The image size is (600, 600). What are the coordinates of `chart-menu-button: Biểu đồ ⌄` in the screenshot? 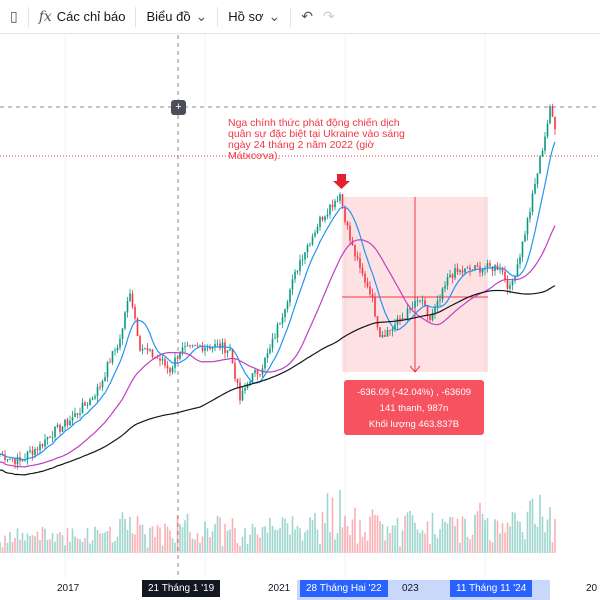 It's located at (176, 16).